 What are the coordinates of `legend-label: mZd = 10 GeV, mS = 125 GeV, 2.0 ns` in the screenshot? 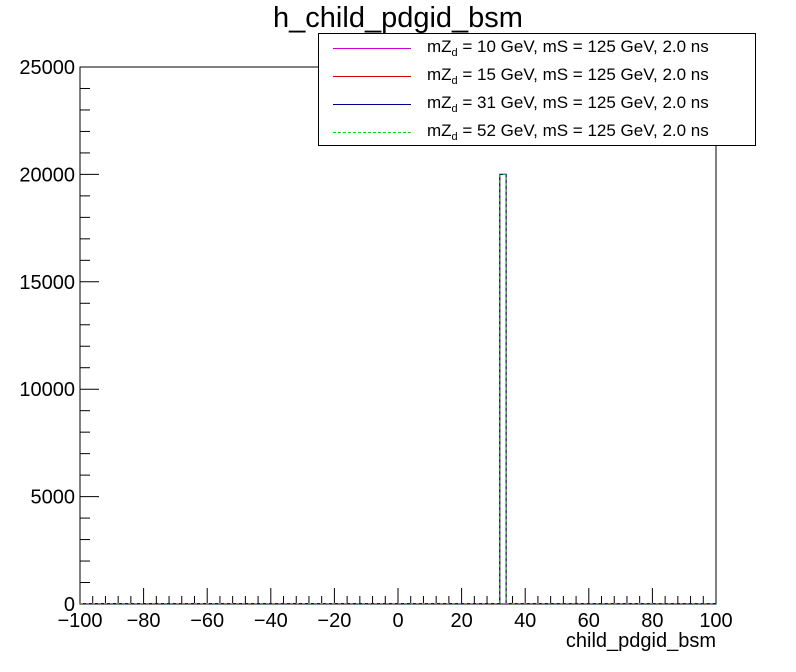 It's located at (568, 48).